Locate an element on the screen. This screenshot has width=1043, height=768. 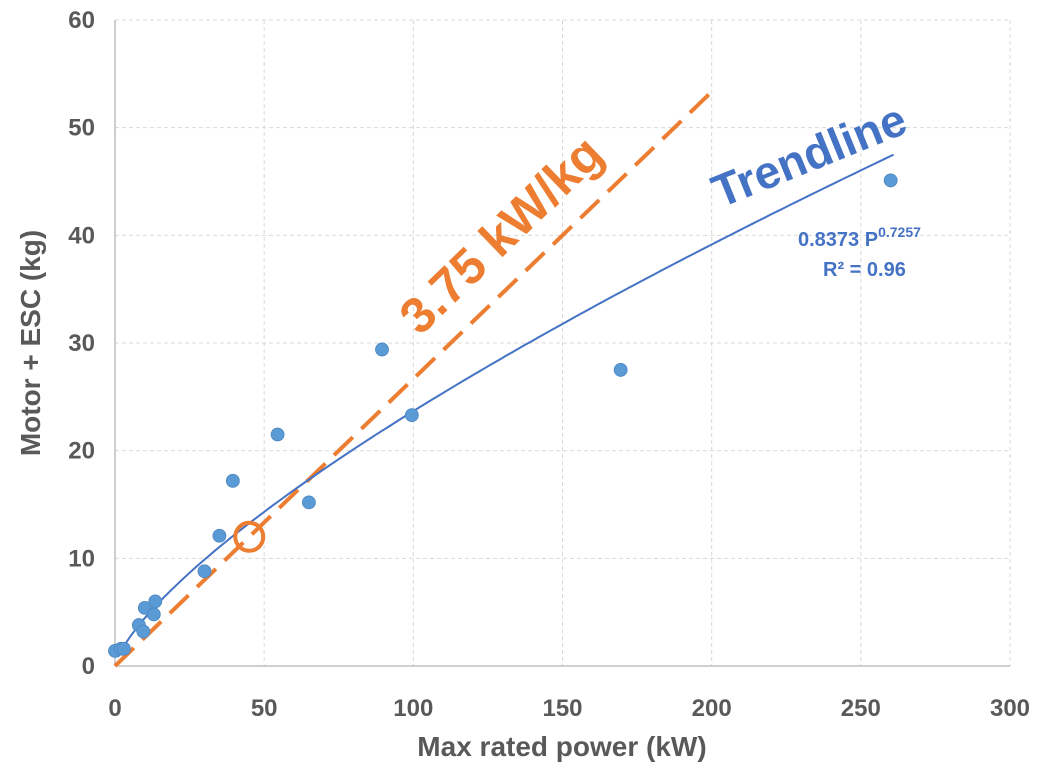
x-tick-label: 200 is located at coordinates (712, 708).